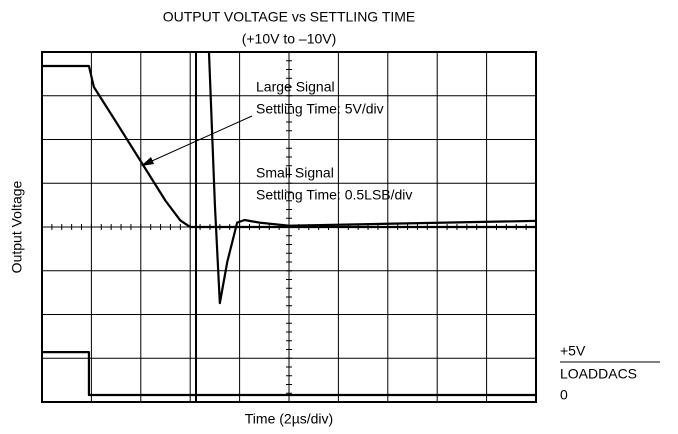 This screenshot has height=434, width=678. I want to click on annotation: Settling Time: 0.5LSB/div, so click(334, 195).